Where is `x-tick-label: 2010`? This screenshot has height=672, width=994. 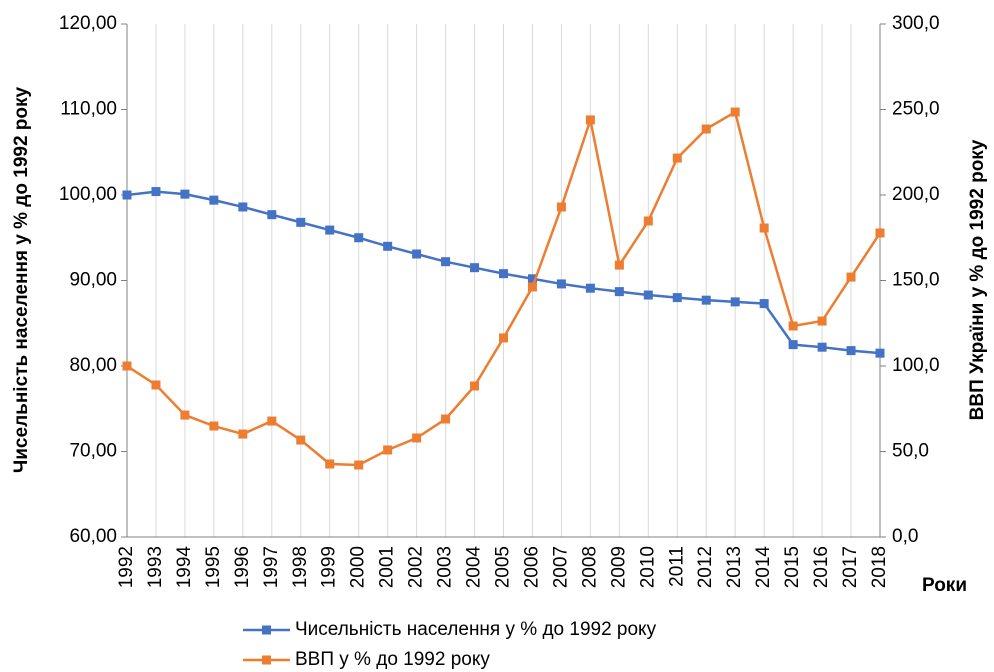 x-tick-label: 2010 is located at coordinates (647, 567).